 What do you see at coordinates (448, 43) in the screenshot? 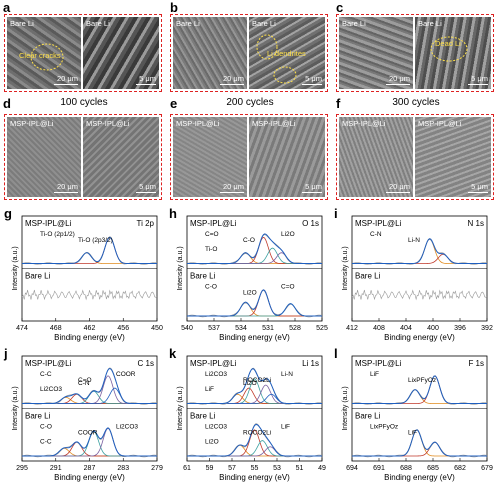
I see `annotation: Dead Li` at bounding box center [448, 43].